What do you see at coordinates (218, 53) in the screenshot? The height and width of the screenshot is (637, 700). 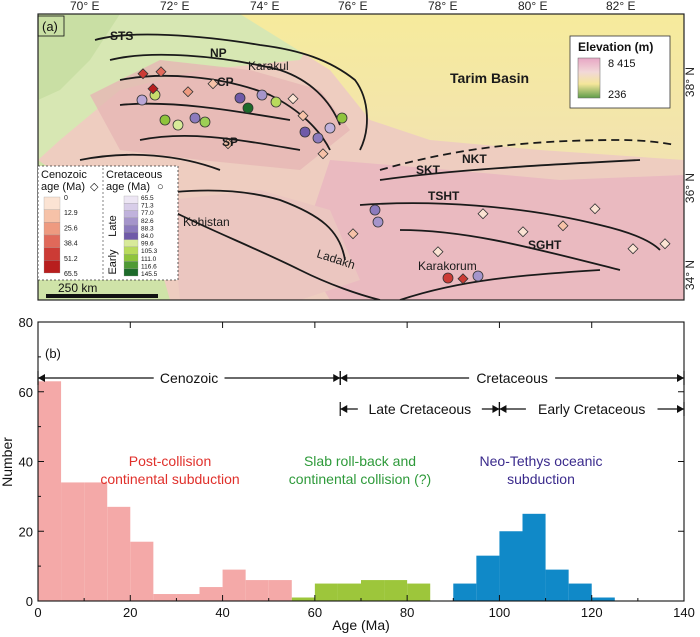 I see `place-label: NP` at bounding box center [218, 53].